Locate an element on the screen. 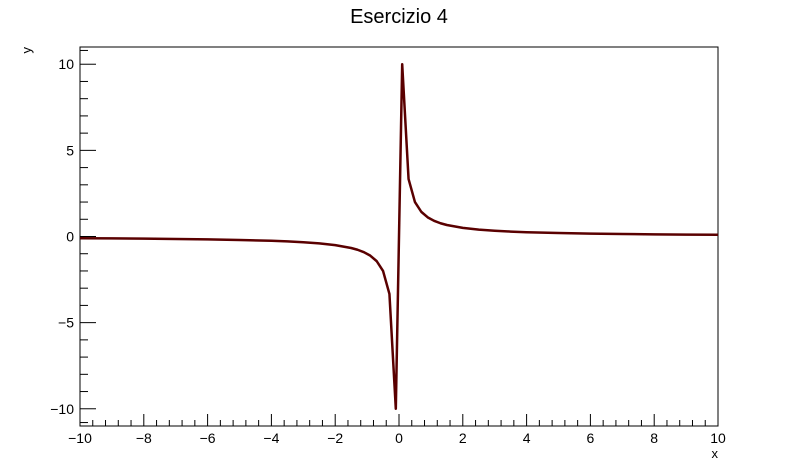 The height and width of the screenshot is (474, 798). y-tick-label: 10 is located at coordinates (66, 64).